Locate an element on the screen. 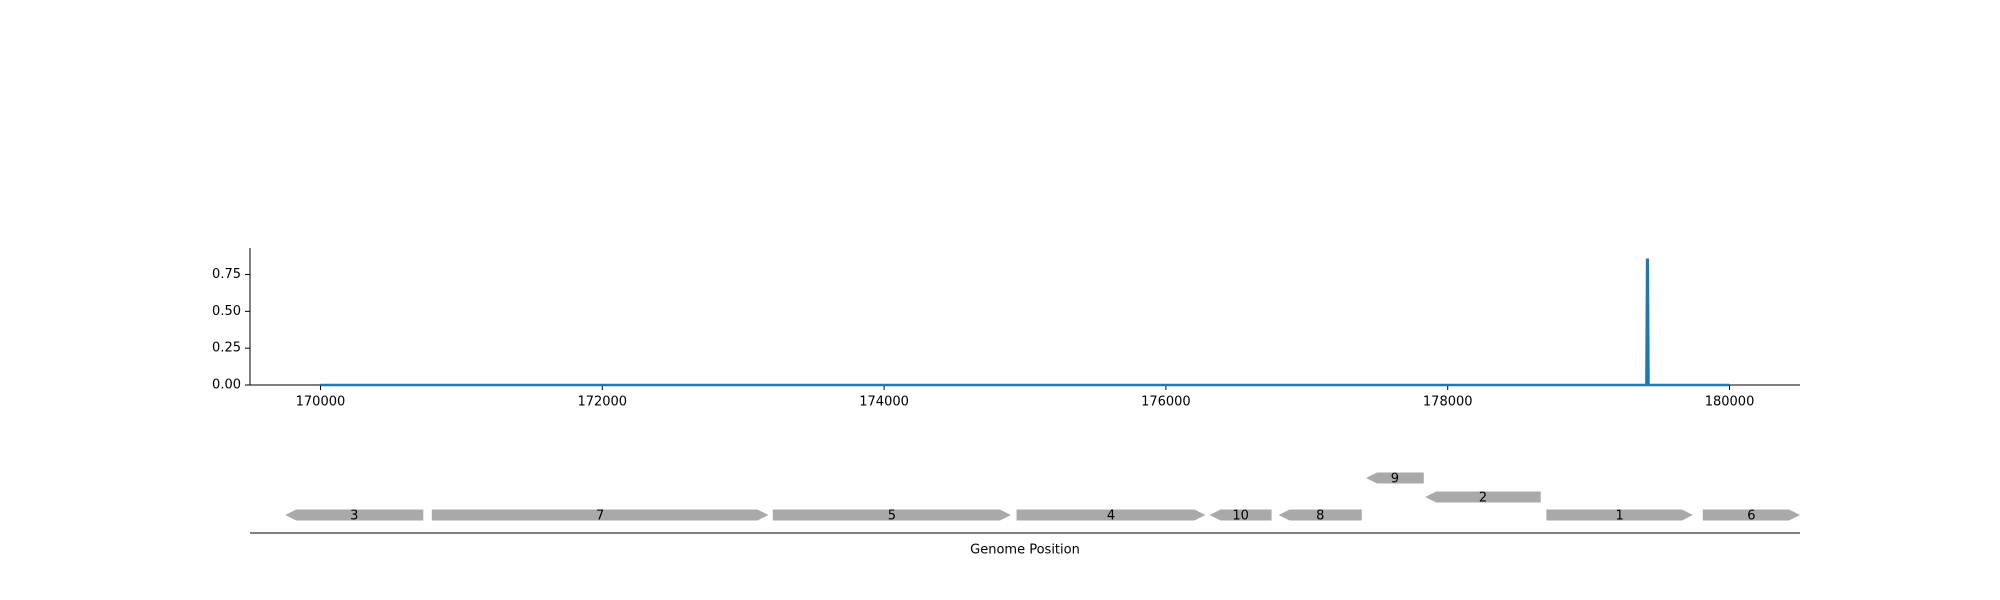 Image resolution: width=2000 pixels, height=600 pixels. gene-label: 10 is located at coordinates (1240, 516).